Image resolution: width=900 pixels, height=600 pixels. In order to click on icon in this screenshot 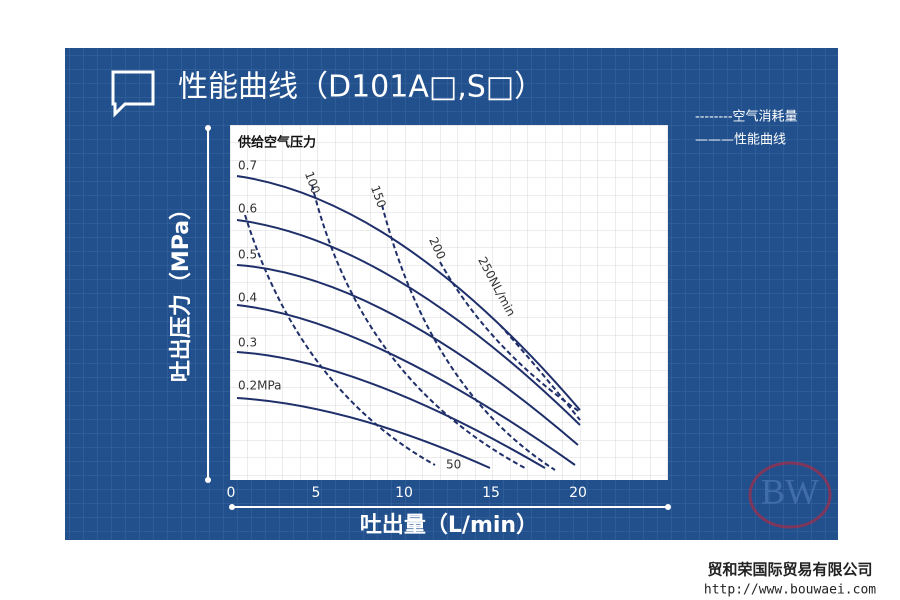, I will do `click(133, 94)`.